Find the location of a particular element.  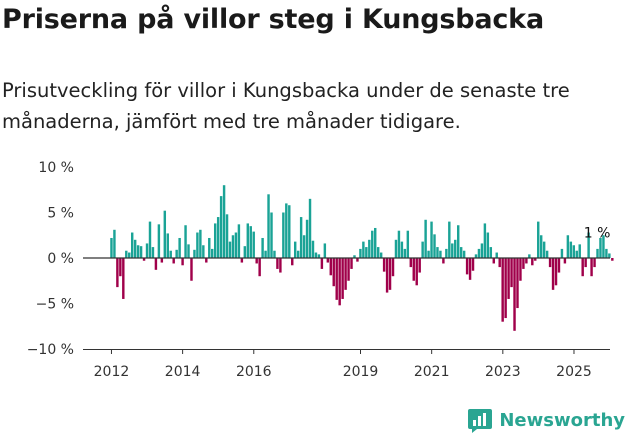

x-tick-label: 2014 is located at coordinates (183, 372).